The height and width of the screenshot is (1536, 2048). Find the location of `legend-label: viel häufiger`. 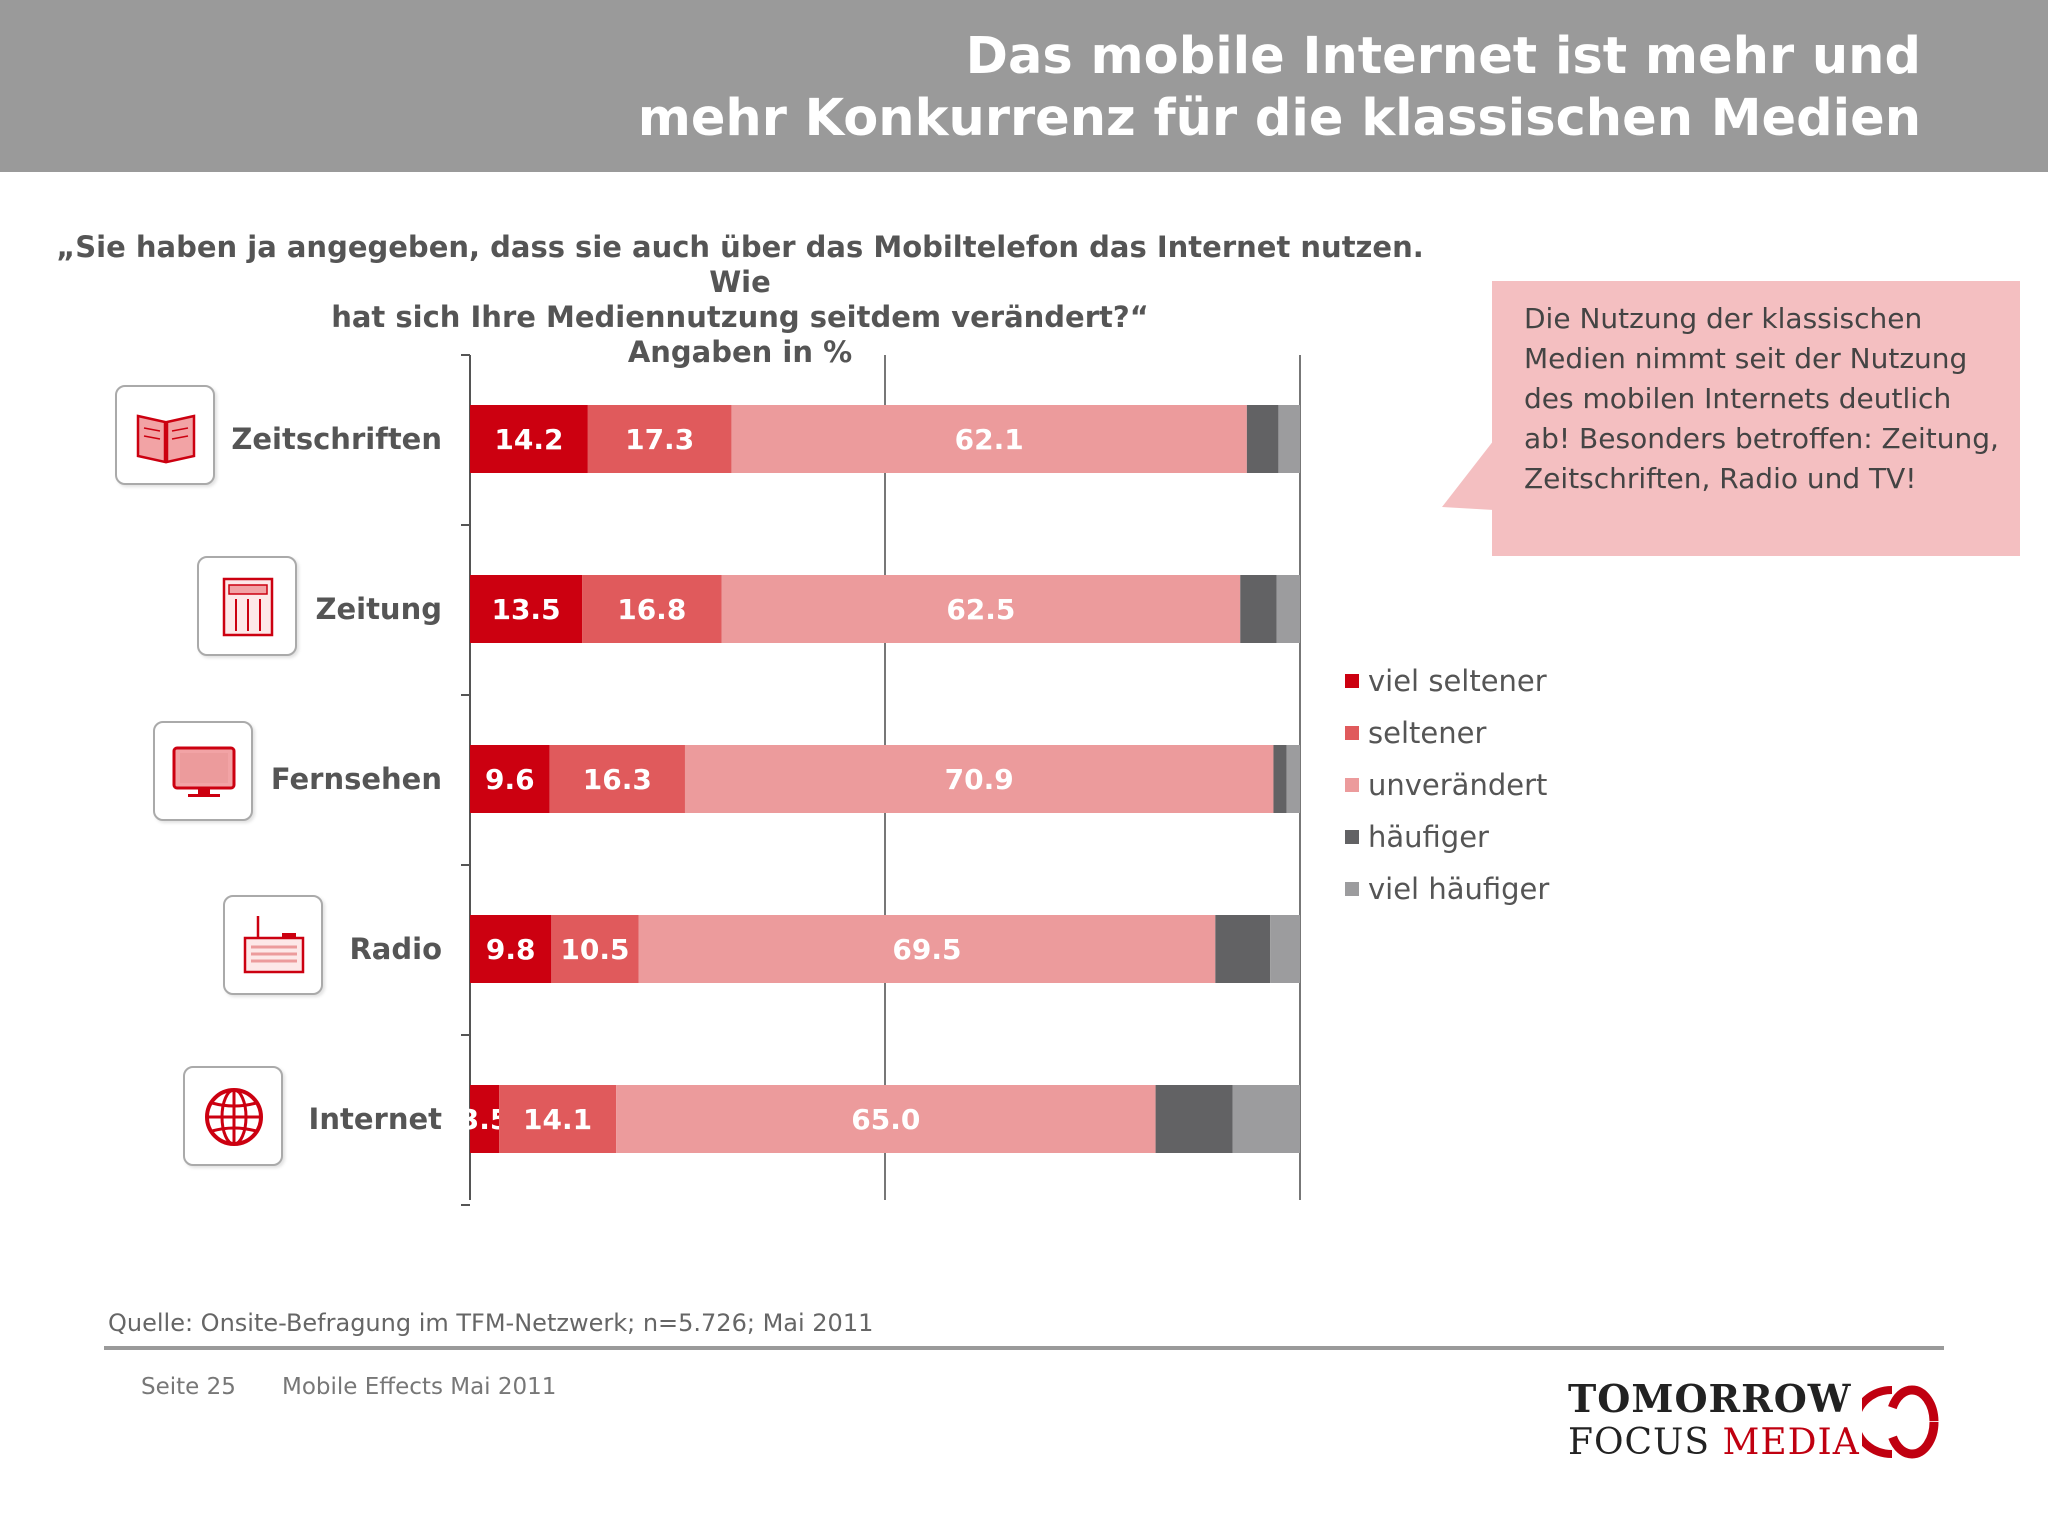

legend-label: viel häufiger is located at coordinates (1459, 889).